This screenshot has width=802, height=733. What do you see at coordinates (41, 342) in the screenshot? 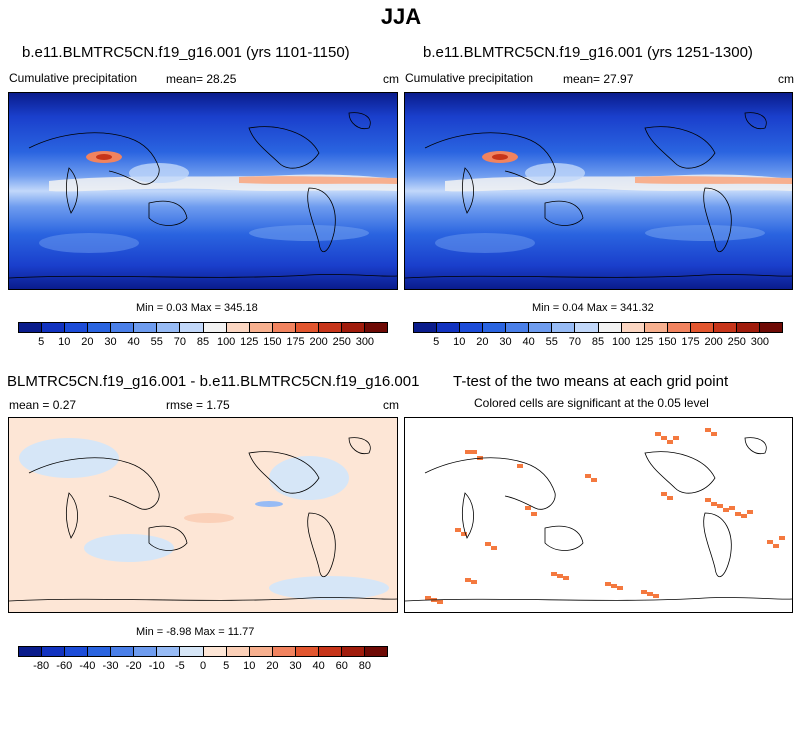
I see `colorbar-tick-label: 5` at bounding box center [41, 342].